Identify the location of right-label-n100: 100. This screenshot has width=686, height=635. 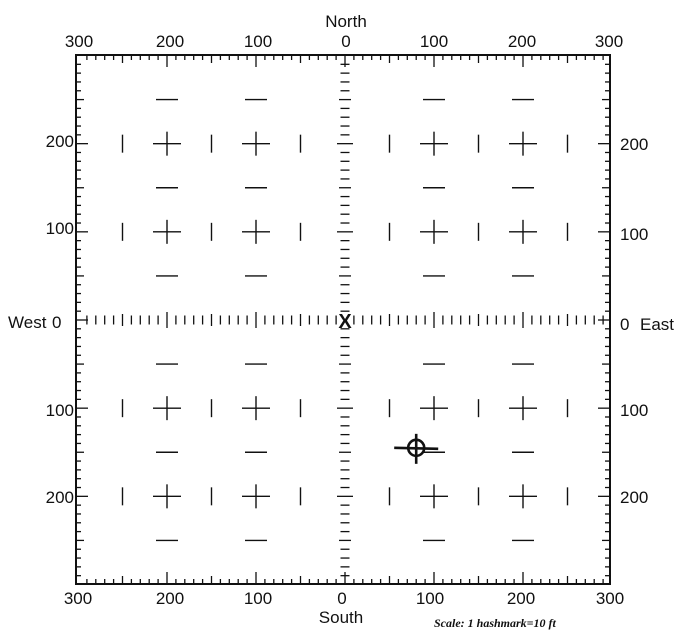
(634, 234).